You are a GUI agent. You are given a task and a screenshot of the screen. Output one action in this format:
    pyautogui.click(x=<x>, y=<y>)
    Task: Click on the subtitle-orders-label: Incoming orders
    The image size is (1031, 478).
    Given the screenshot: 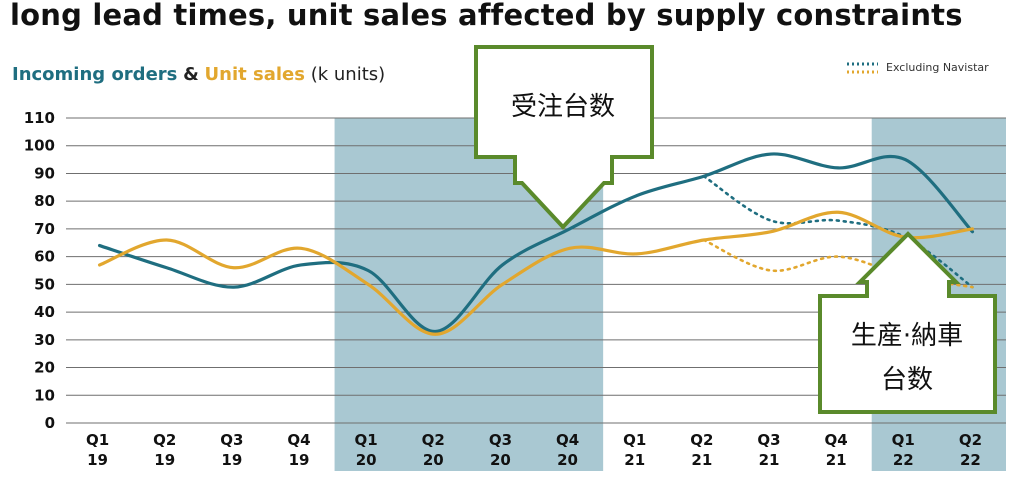 What is the action you would take?
    pyautogui.click(x=95, y=74)
    